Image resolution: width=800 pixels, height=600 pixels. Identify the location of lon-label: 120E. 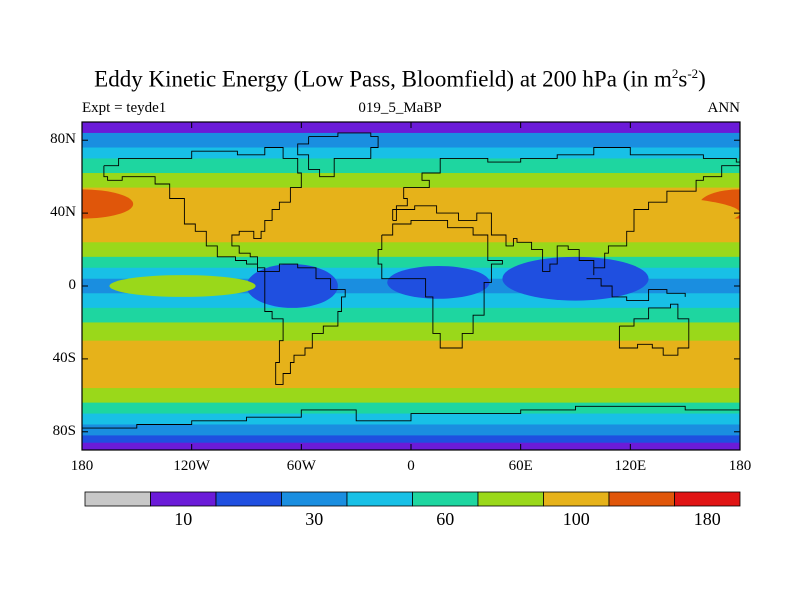
(630, 466).